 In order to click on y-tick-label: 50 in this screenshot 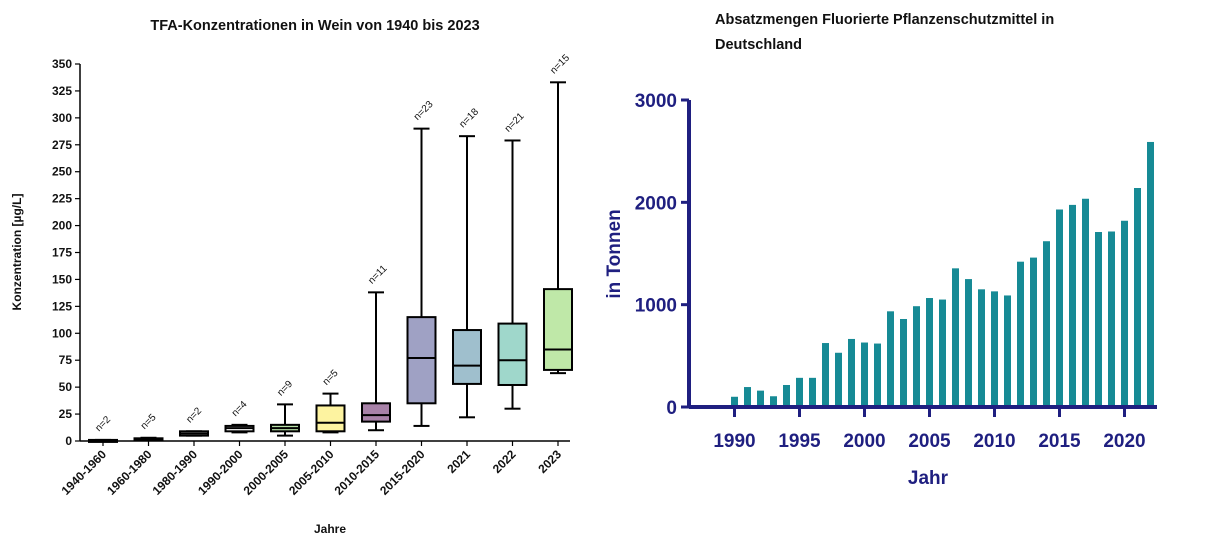, I will do `click(66, 387)`.